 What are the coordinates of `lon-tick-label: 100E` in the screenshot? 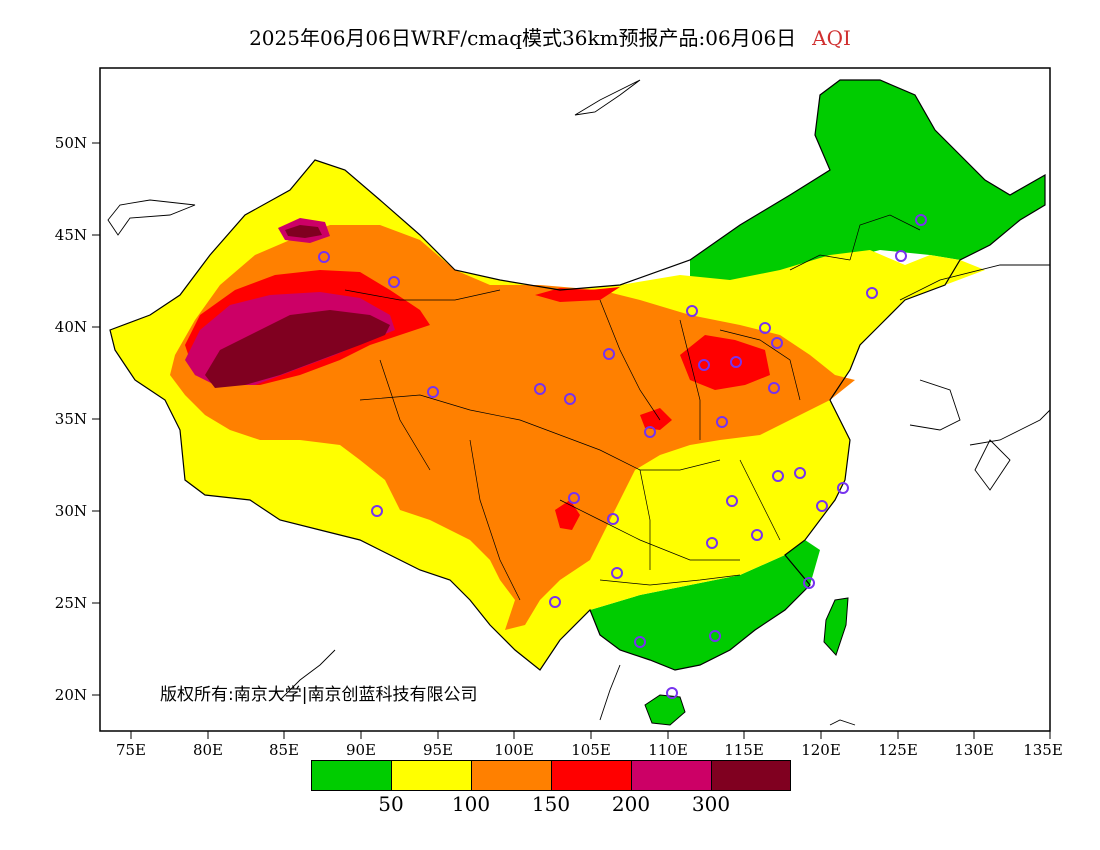 It's located at (514, 750).